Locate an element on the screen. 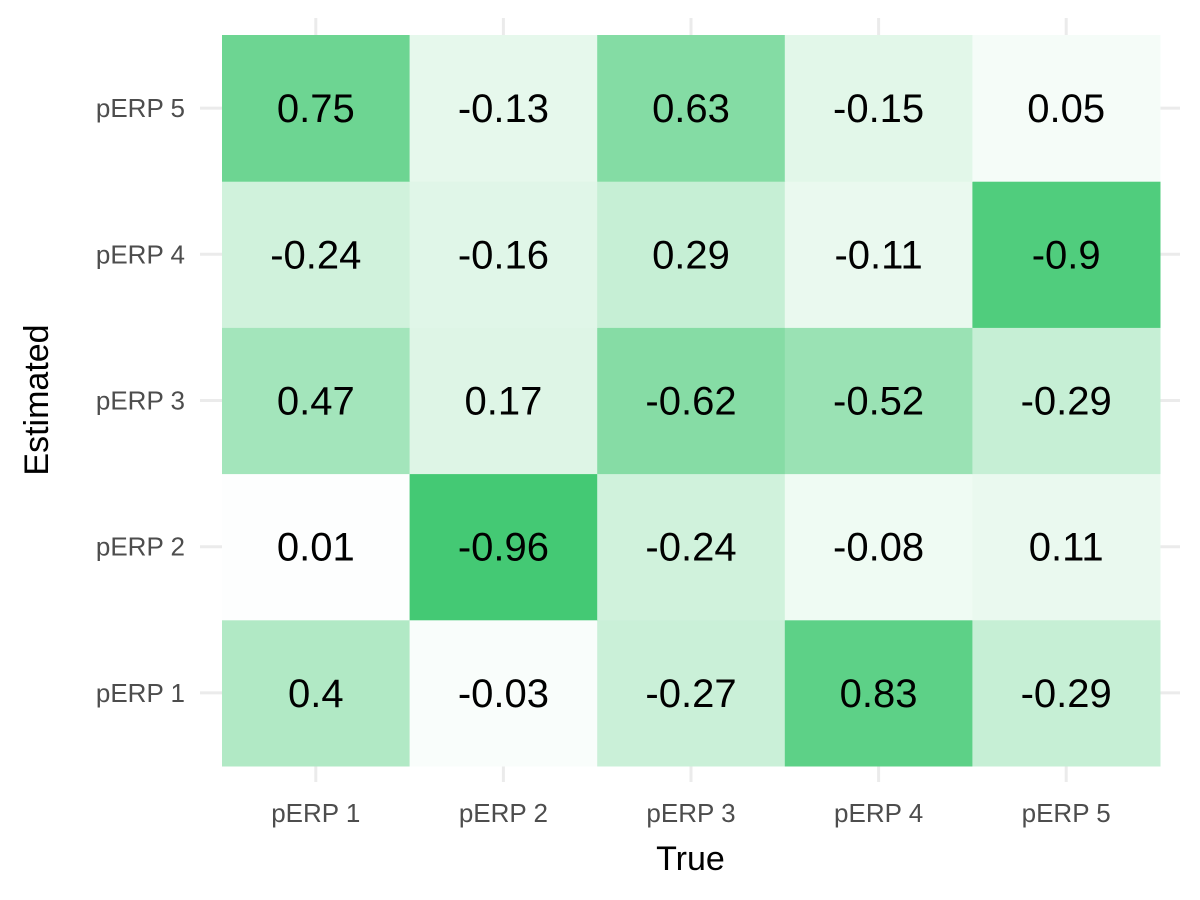 The width and height of the screenshot is (1200, 900). y-tick-label: pERP 2 is located at coordinates (140, 547).